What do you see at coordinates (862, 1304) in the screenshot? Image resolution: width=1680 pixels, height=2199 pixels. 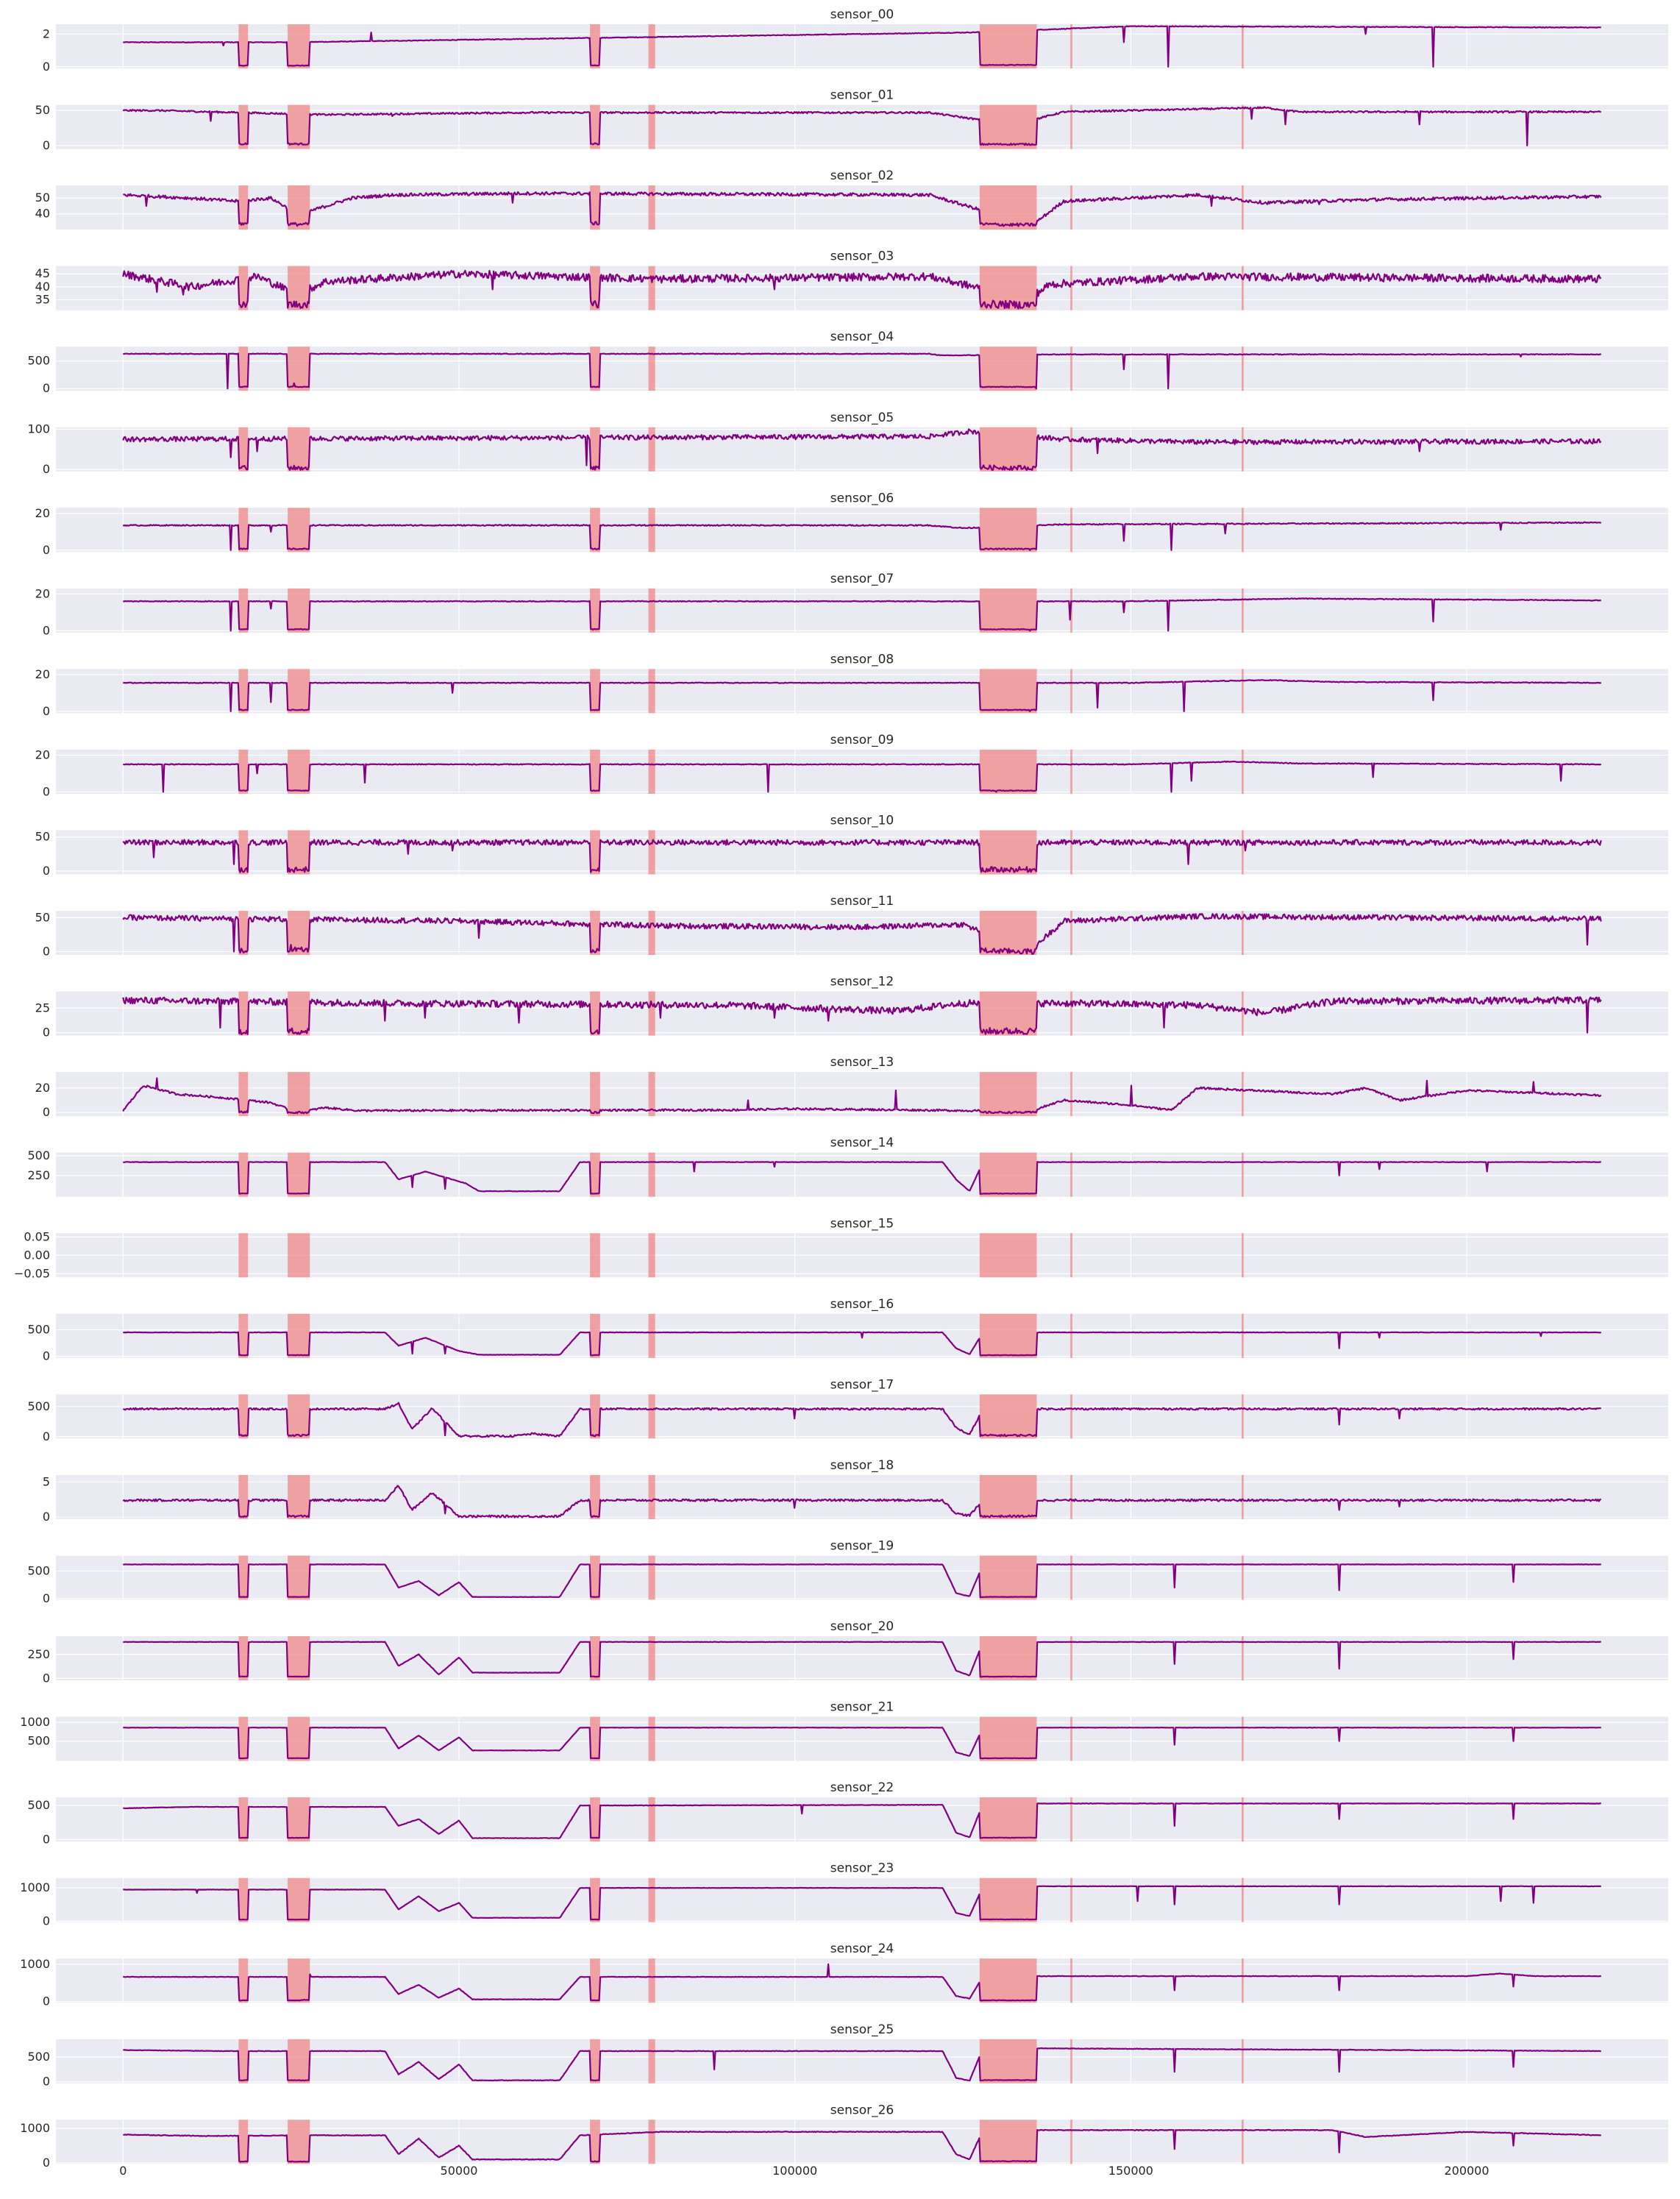 I see `subplot-title: sensor_16` at bounding box center [862, 1304].